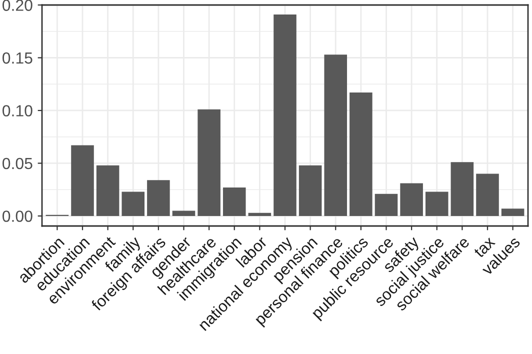 This screenshot has height=354, width=532. What do you see at coordinates (17, 164) in the screenshot?
I see `y-tick-label: 0.05` at bounding box center [17, 164].